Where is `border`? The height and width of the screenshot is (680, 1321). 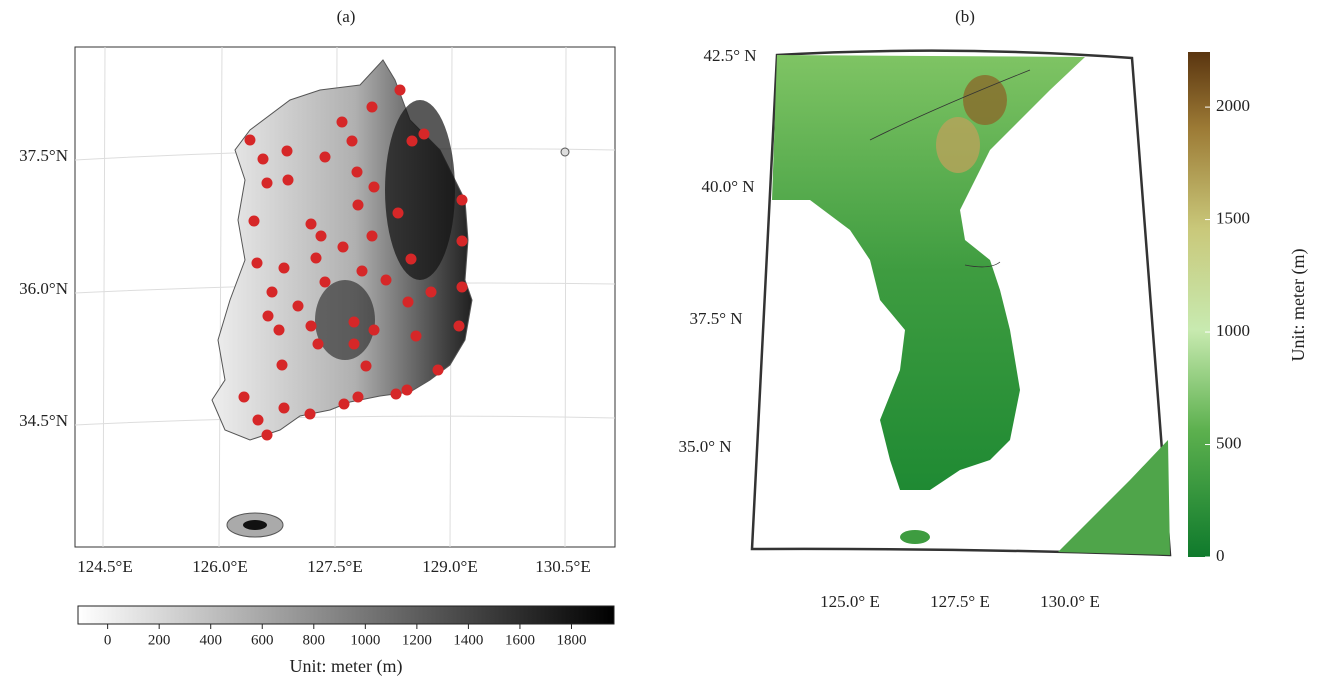
border is located at coordinates (950, 168).